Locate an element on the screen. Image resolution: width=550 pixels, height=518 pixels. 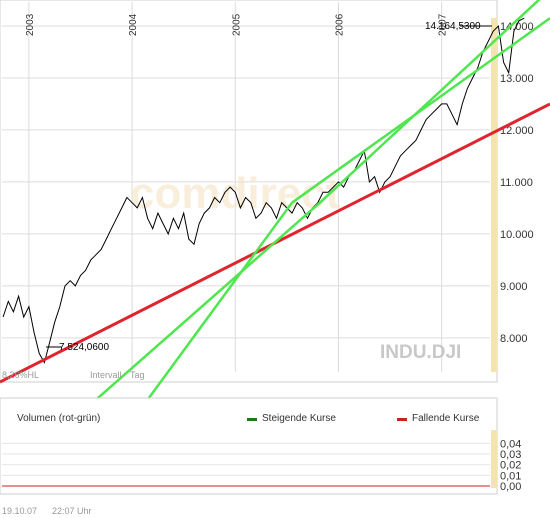
volume-tick-label: 0,01 is located at coordinates (510, 476).